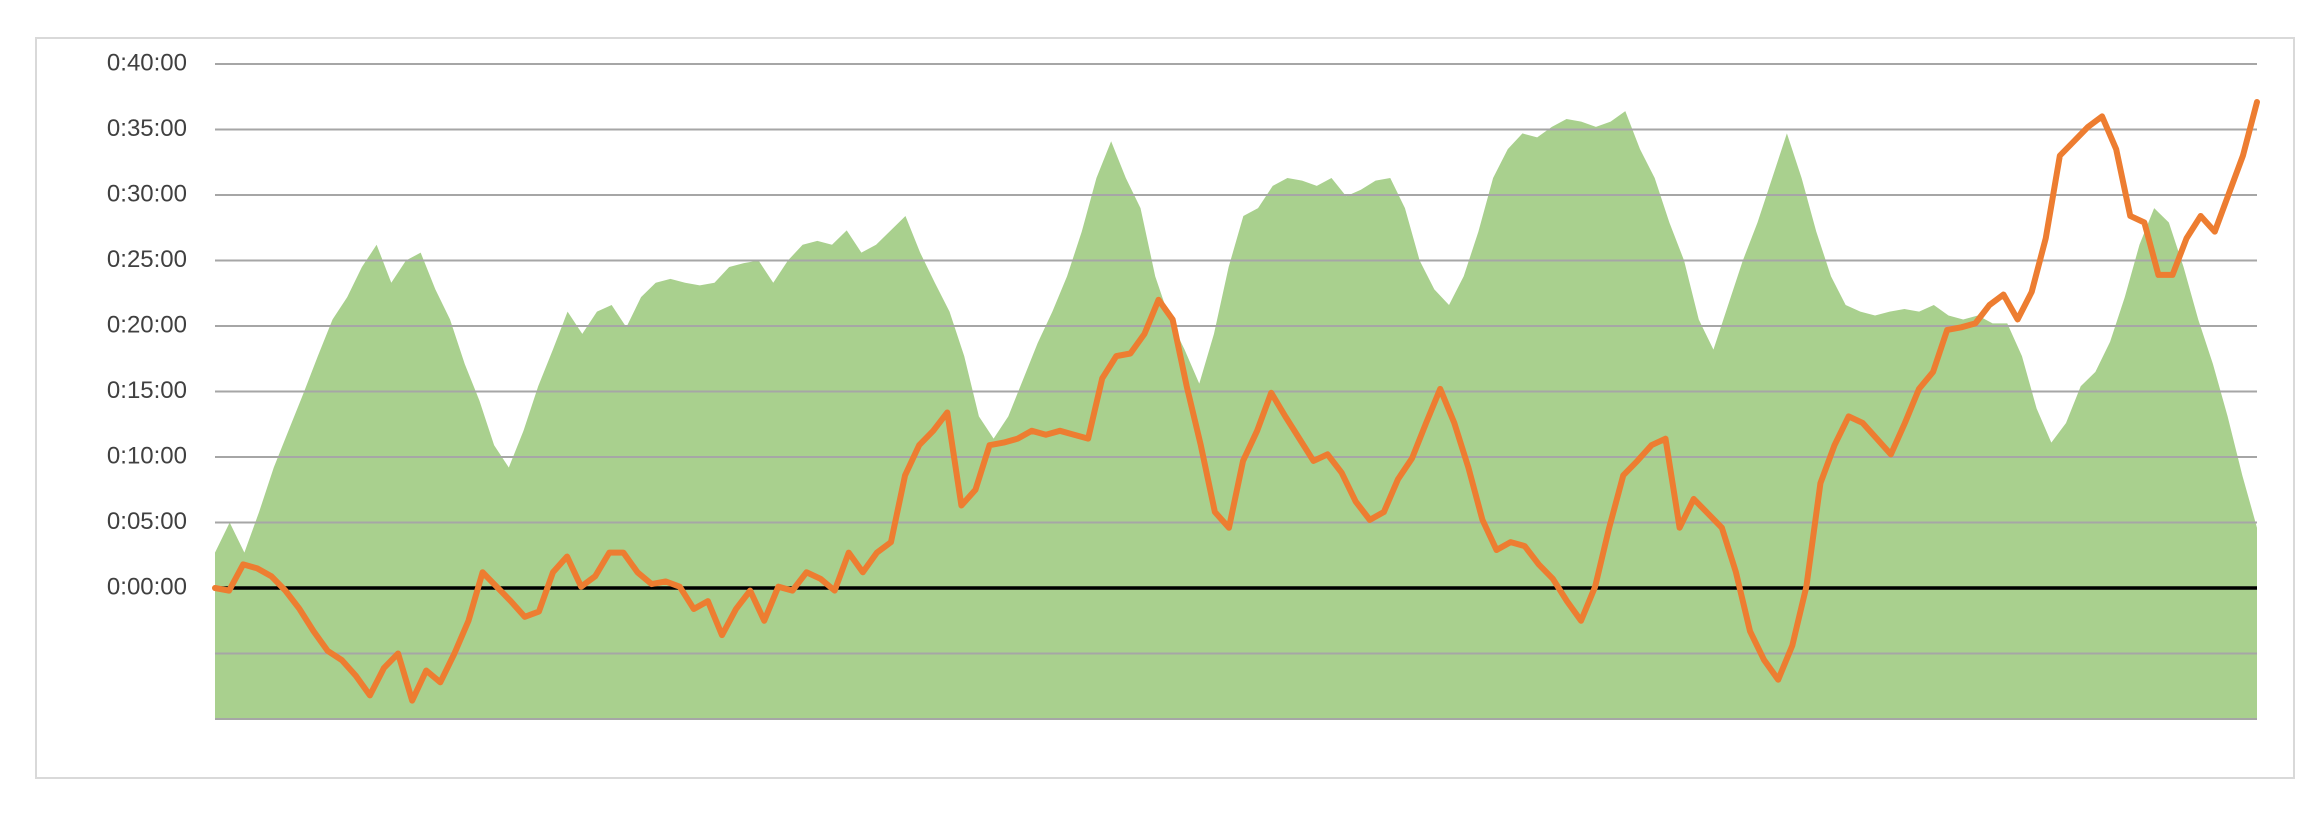 Image resolution: width=2324 pixels, height=813 pixels. Describe the element at coordinates (147, 586) in the screenshot. I see `y-tick-label: 0:00:00` at that location.